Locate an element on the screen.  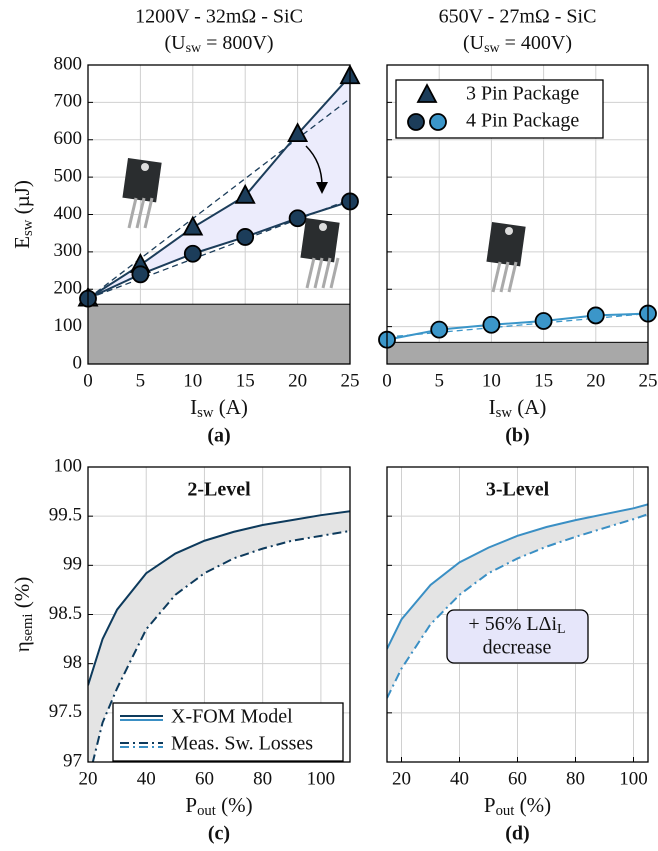
annotation-text: + 56% LΔiL is located at coordinates (516, 625).